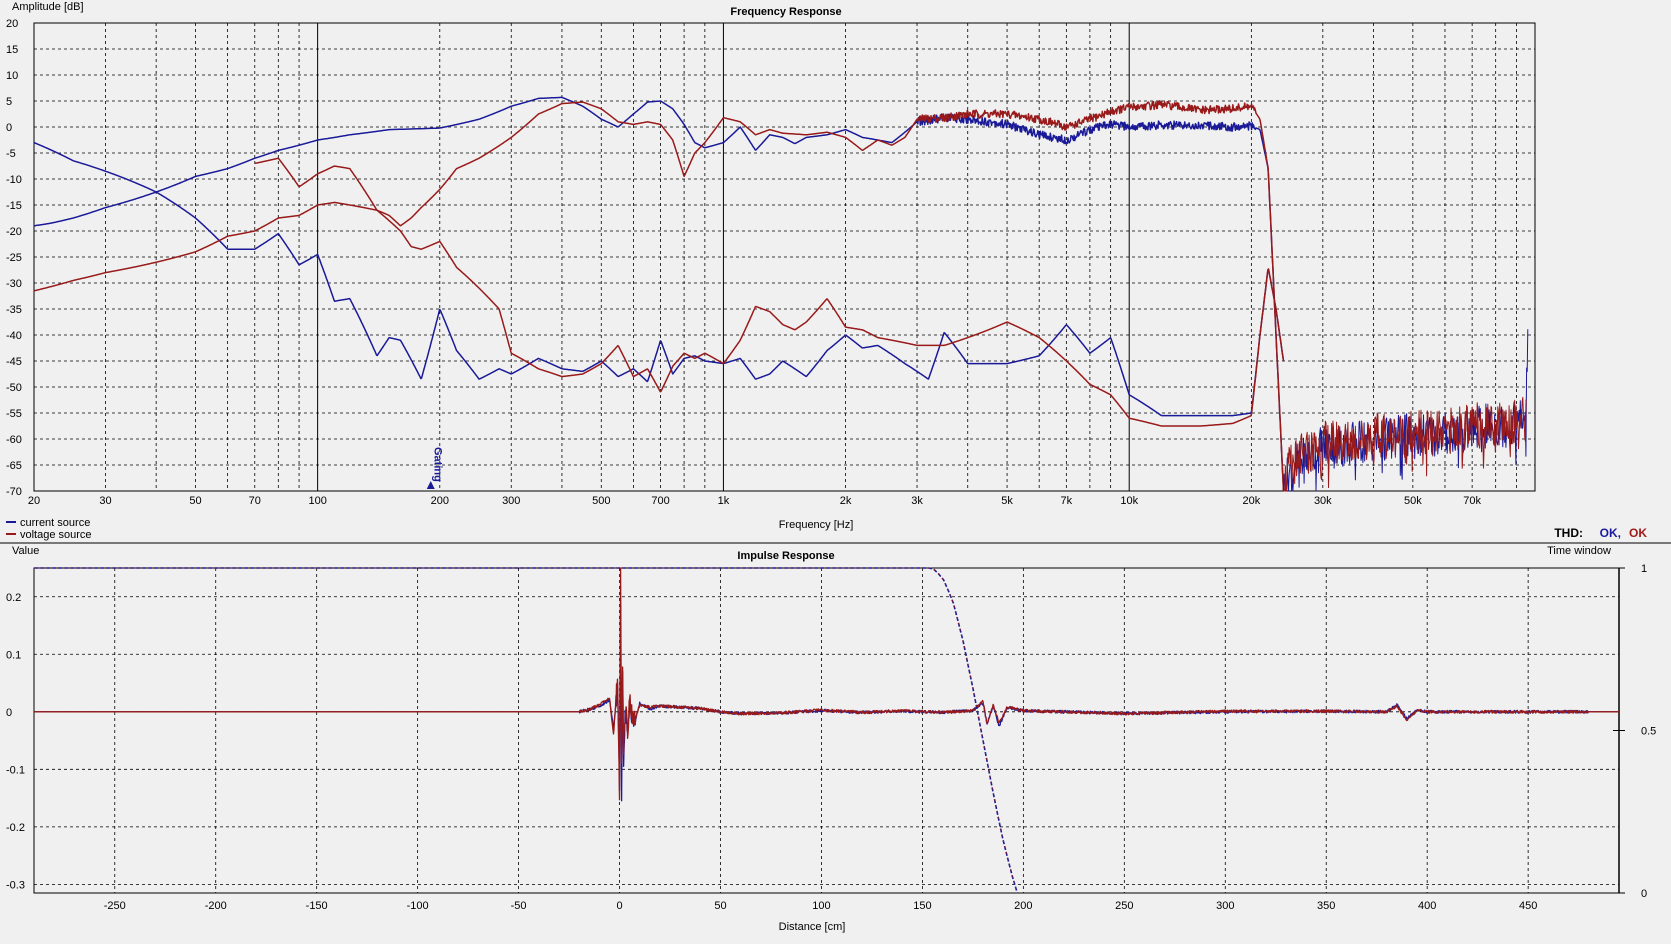 This screenshot has height=944, width=1671. Describe the element at coordinates (14, 388) in the screenshot. I see `frequency-y-tick-label: -50` at that location.